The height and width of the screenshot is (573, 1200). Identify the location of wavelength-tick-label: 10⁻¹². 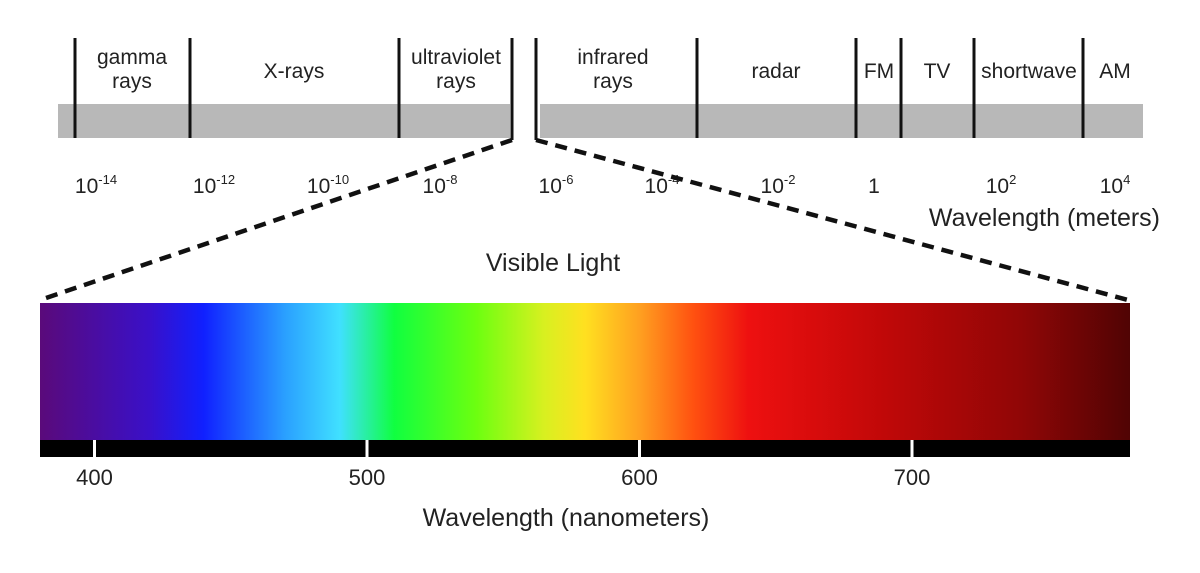
(214, 185).